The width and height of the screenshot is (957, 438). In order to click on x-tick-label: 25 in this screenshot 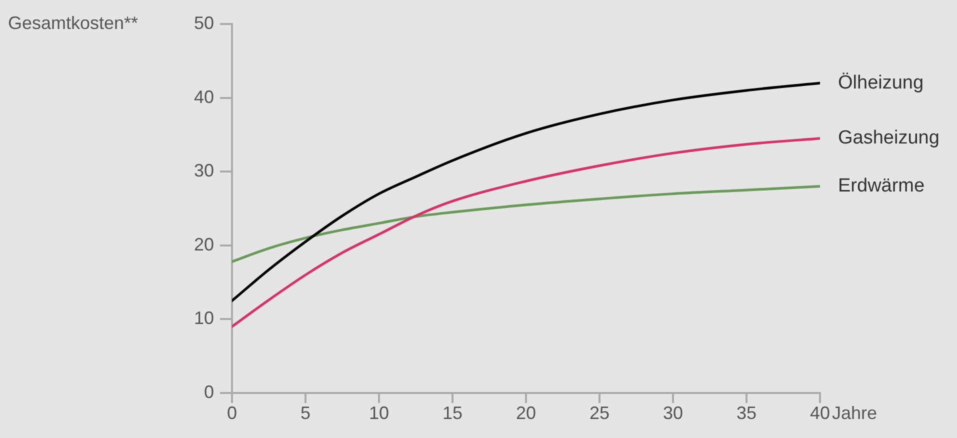, I will do `click(599, 412)`.